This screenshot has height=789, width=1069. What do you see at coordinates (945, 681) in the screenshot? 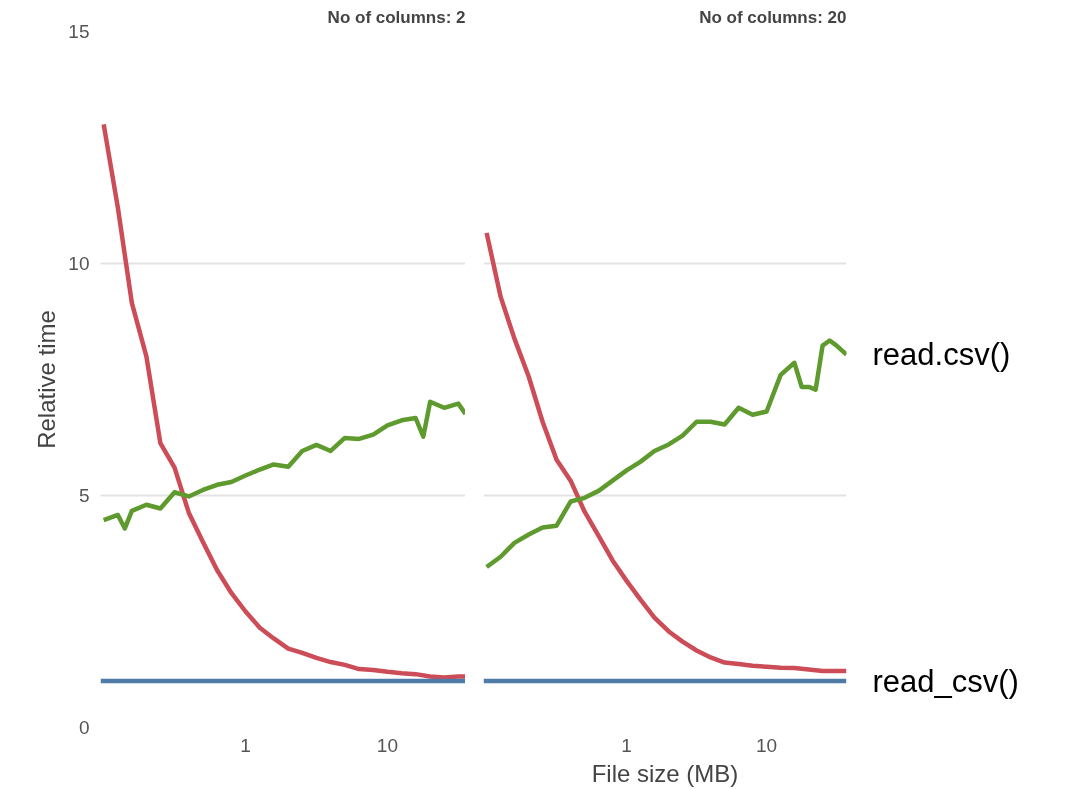
I see `series-label: read_csv()` at bounding box center [945, 681].